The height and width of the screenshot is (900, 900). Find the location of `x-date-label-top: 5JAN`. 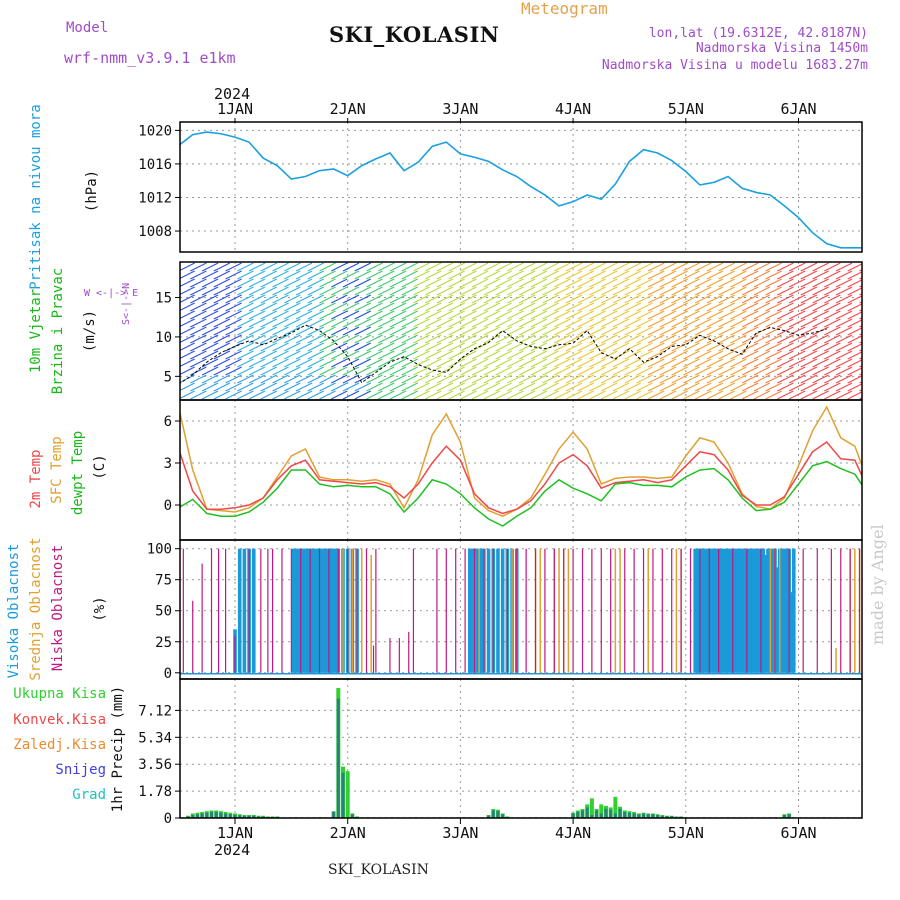

x-date-label-top: 5JAN is located at coordinates (686, 109).